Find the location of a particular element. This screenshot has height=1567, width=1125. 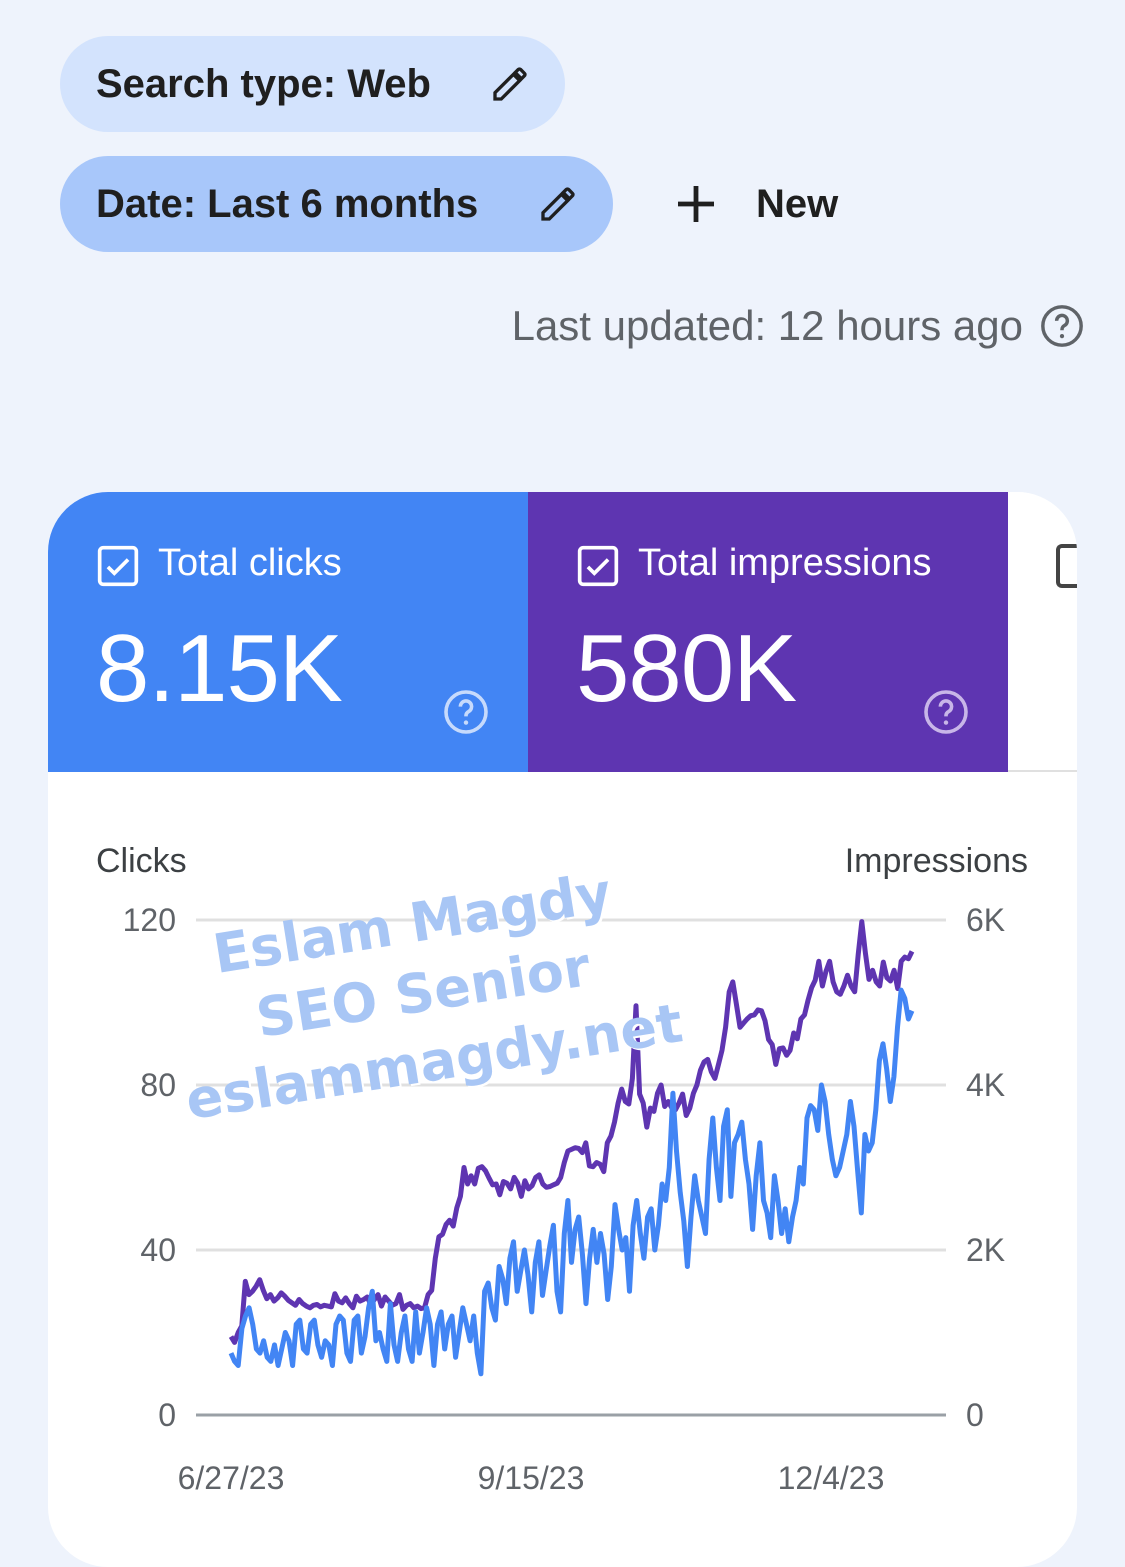

last-updated-status: Last updated: 12 hours ago is located at coordinates (798, 326).